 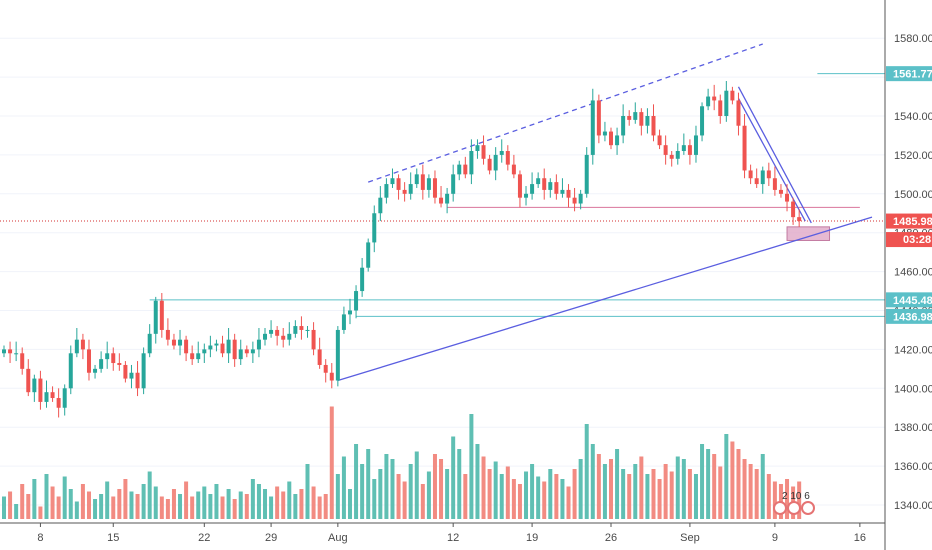 I want to click on time-tick-label: 16, so click(x=860, y=538).